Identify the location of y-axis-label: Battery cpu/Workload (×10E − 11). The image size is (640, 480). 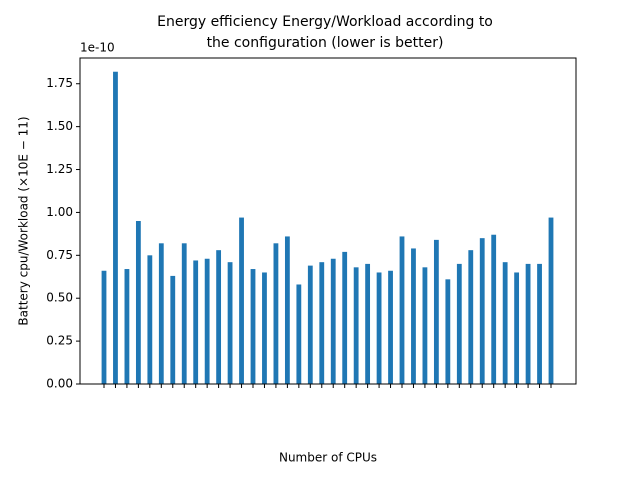
(24, 220).